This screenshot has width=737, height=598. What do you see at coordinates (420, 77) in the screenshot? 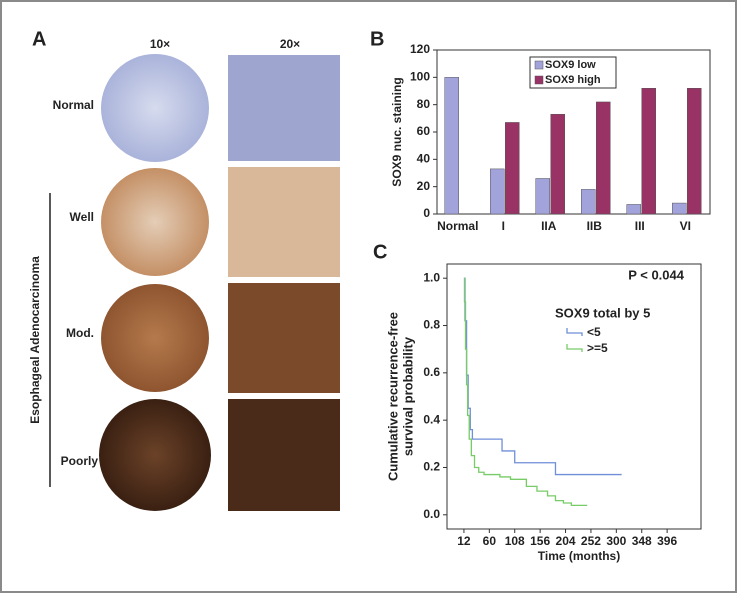
I see `y-tick-label: 100` at bounding box center [420, 77].